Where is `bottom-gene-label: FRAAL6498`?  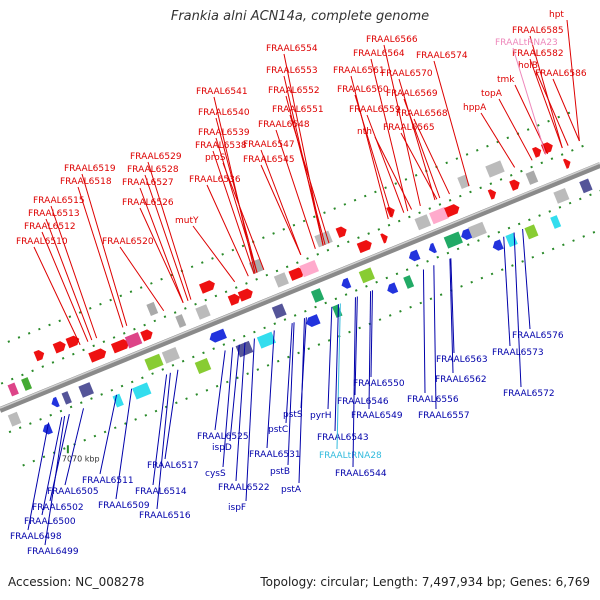
bottom-gene-label: FRAAL6498 is located at coordinates (36, 537).